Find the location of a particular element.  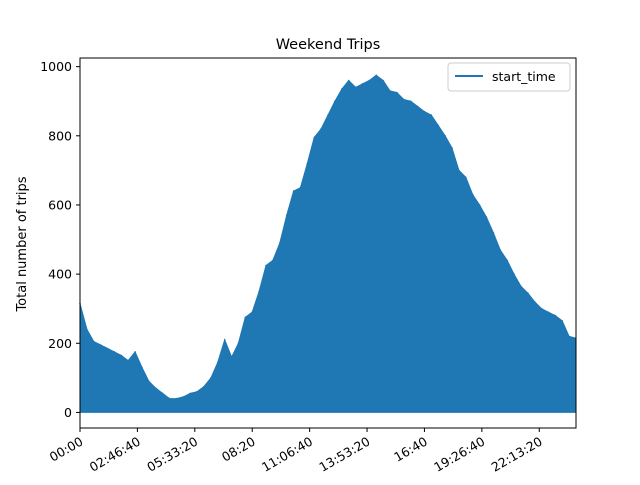

y-tick-label: 0 is located at coordinates (68, 412).